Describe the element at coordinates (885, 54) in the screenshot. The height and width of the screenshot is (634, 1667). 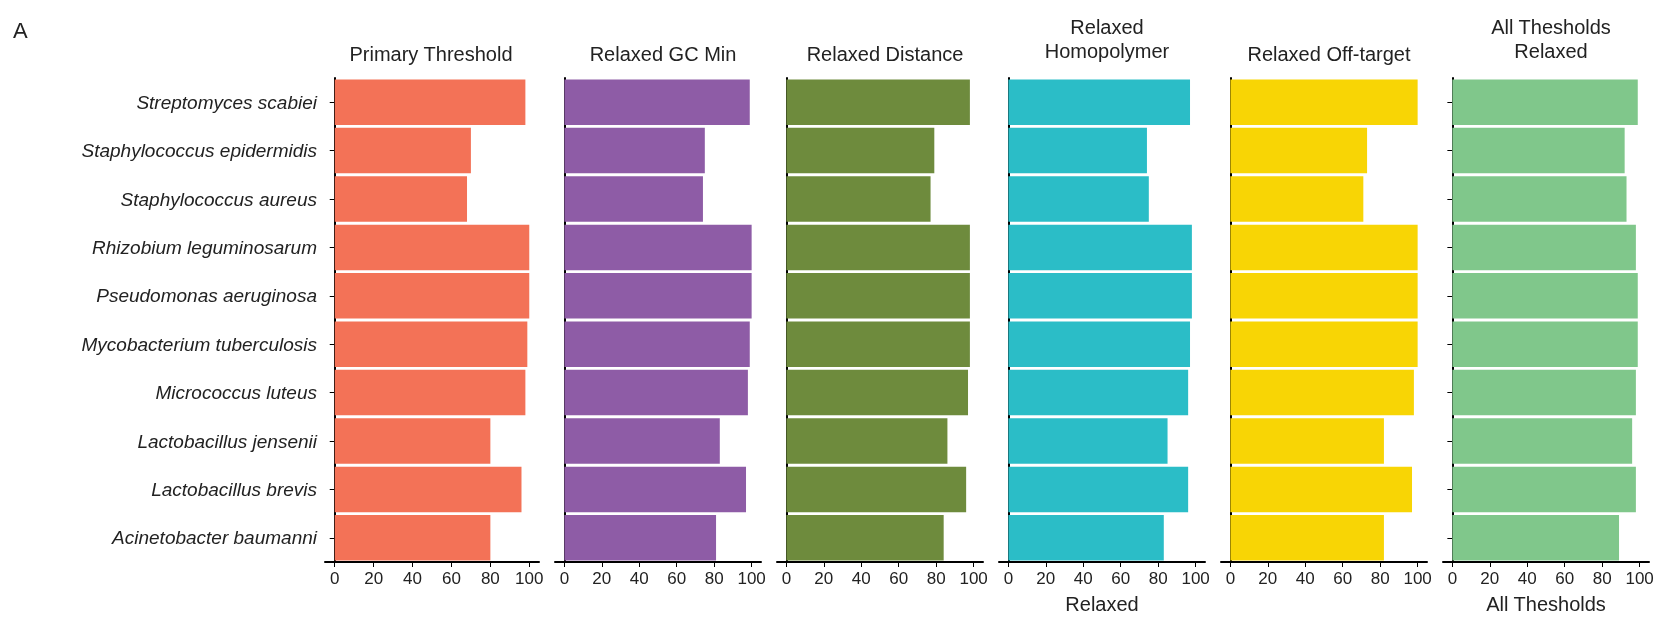
I see `chart-title: Relaxed Distance` at that location.